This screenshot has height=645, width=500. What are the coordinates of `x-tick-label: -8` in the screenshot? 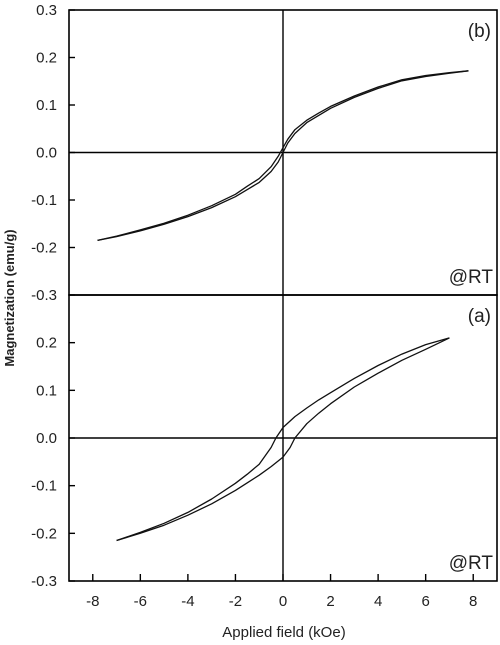 It's located at (92, 601).